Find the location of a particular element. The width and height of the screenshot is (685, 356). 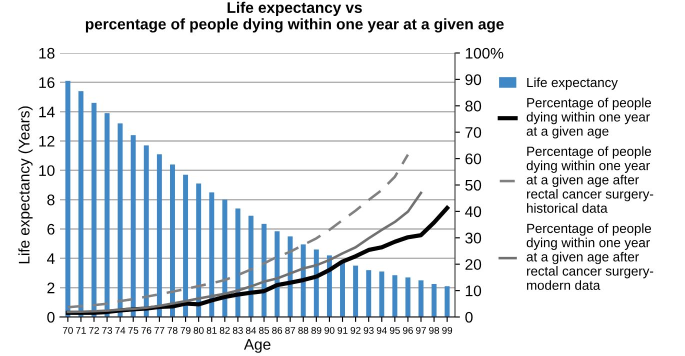

y-tick-label: 18 is located at coordinates (46, 53).